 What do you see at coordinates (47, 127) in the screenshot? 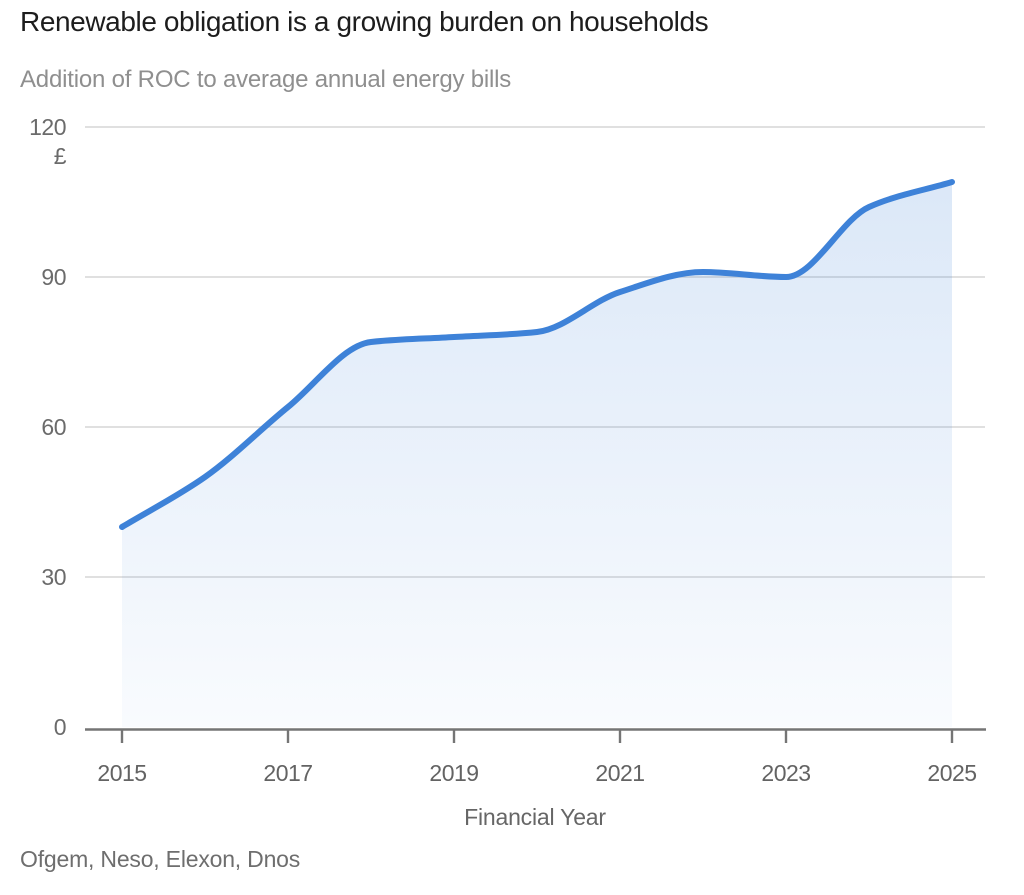
I see `y-tick-label-120: 120` at bounding box center [47, 127].